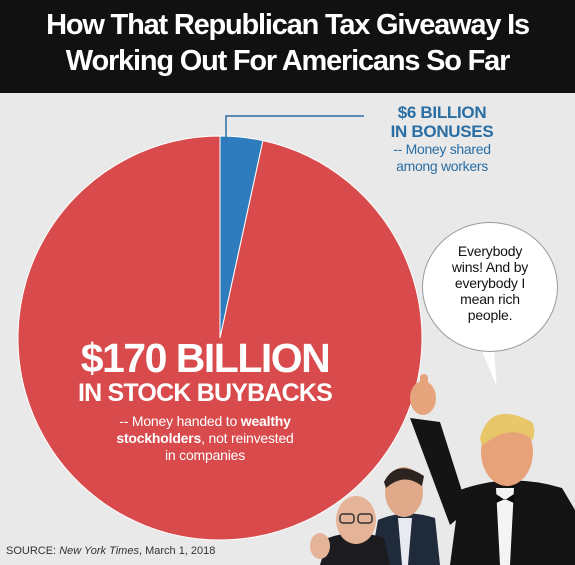  What do you see at coordinates (490, 251) in the screenshot?
I see `bubble-line-1: Everybody` at bounding box center [490, 251].